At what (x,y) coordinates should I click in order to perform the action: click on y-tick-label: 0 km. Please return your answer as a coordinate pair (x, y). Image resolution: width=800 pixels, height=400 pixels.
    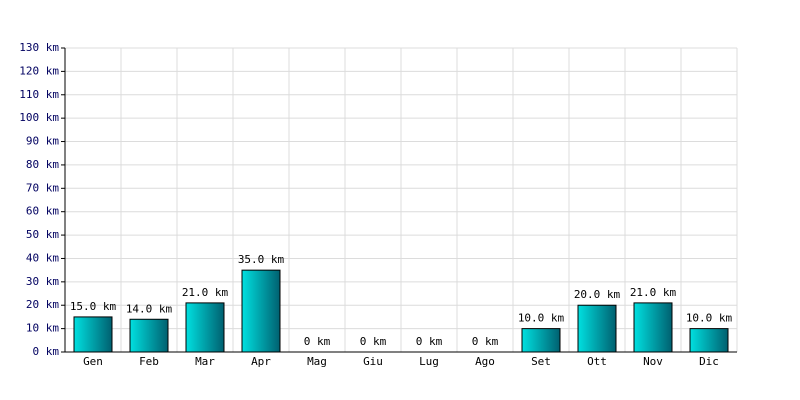
    Looking at the image, I should click on (46, 351).